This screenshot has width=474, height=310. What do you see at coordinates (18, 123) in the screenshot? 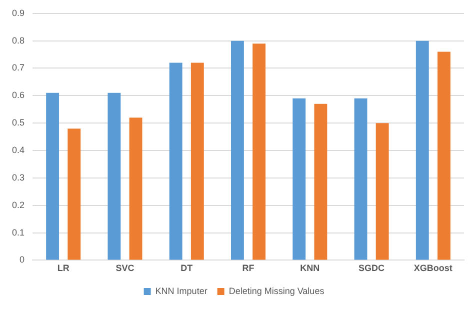
I see `y-tick-label: 0.5` at bounding box center [18, 123].